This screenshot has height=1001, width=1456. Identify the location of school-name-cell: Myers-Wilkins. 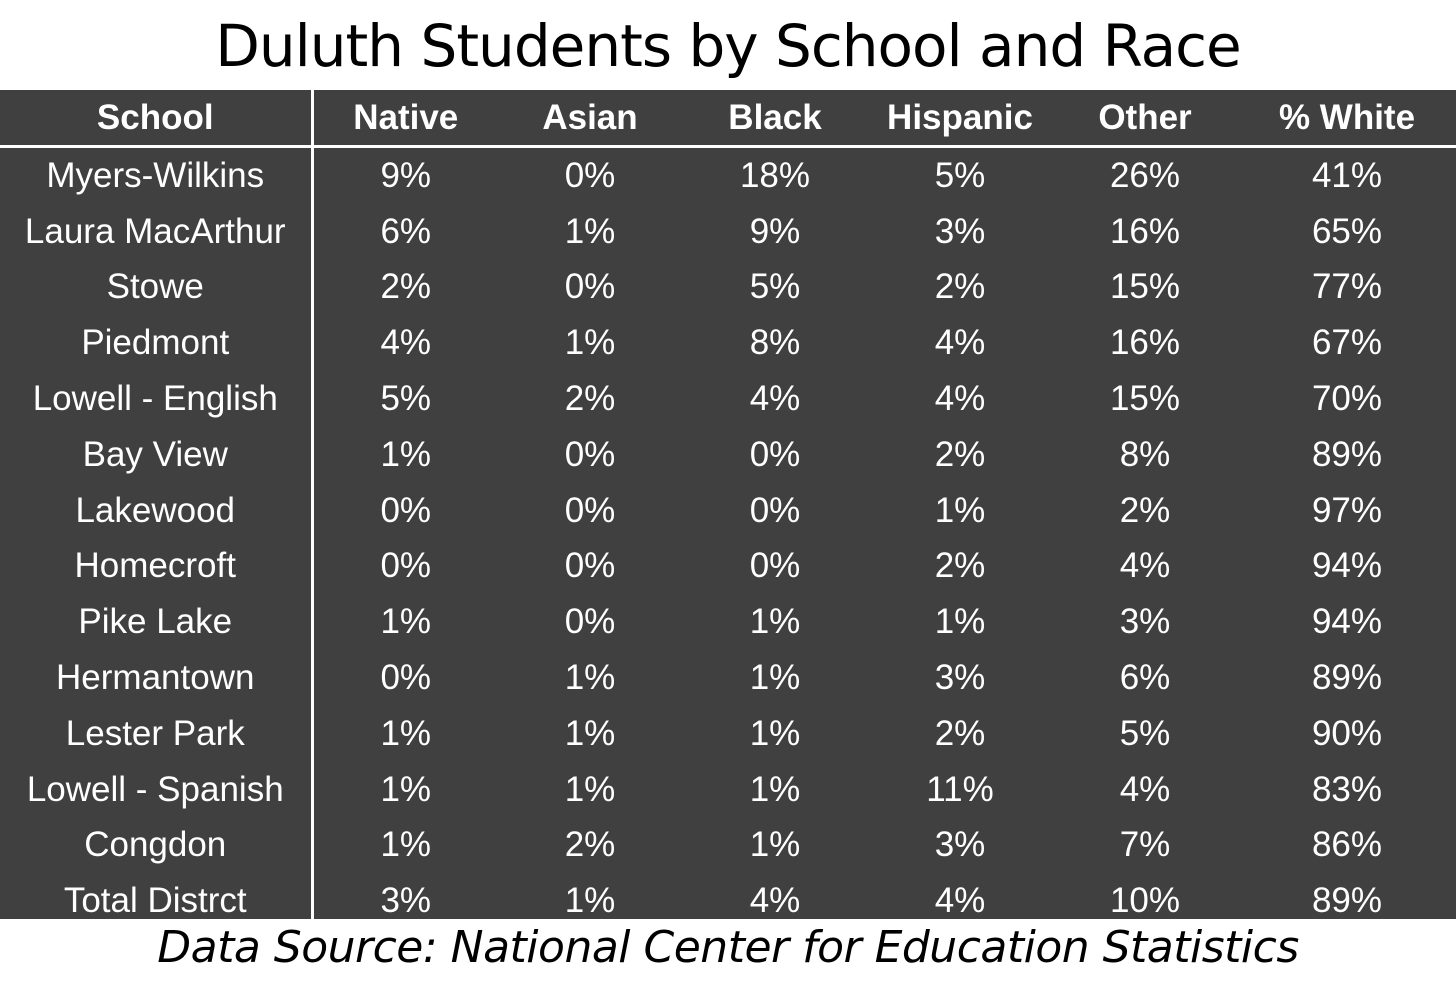
(157, 175).